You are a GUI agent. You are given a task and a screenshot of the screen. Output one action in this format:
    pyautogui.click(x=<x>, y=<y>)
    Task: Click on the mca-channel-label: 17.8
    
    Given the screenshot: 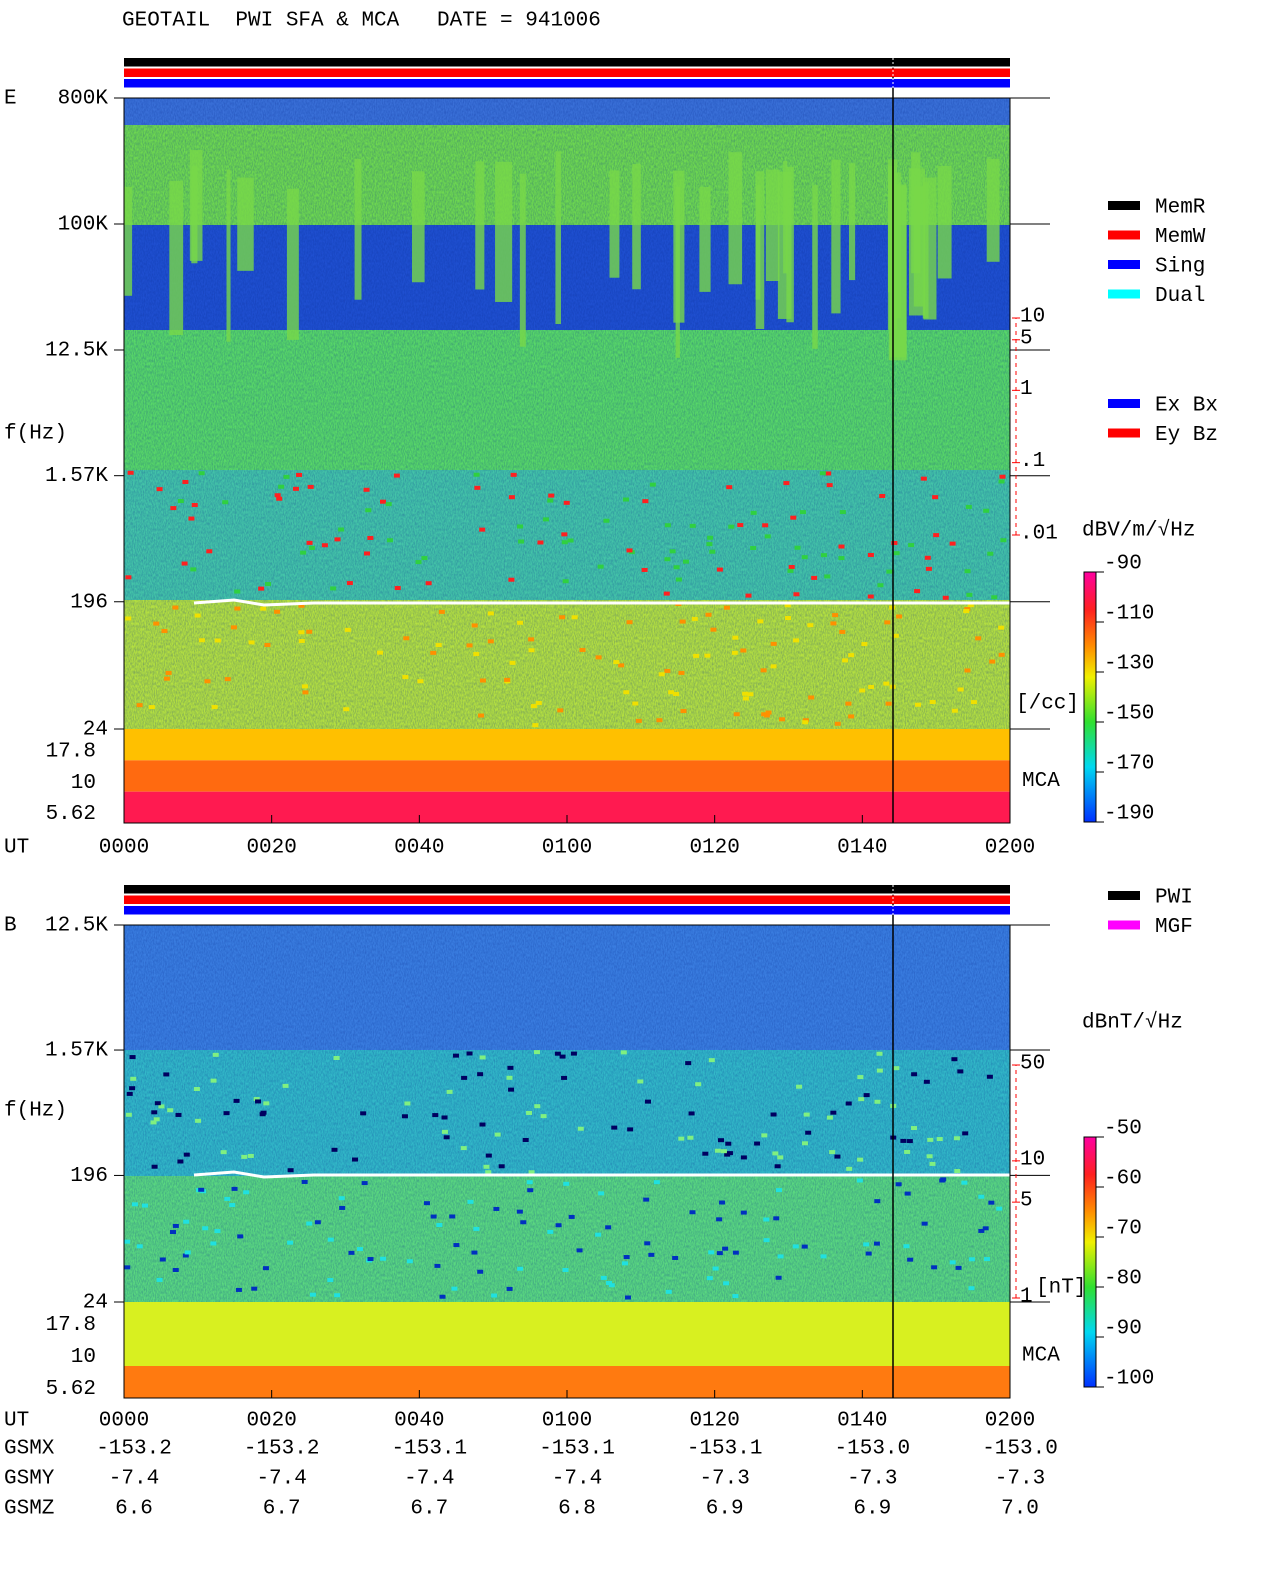 What is the action you would take?
    pyautogui.click(x=71, y=1325)
    